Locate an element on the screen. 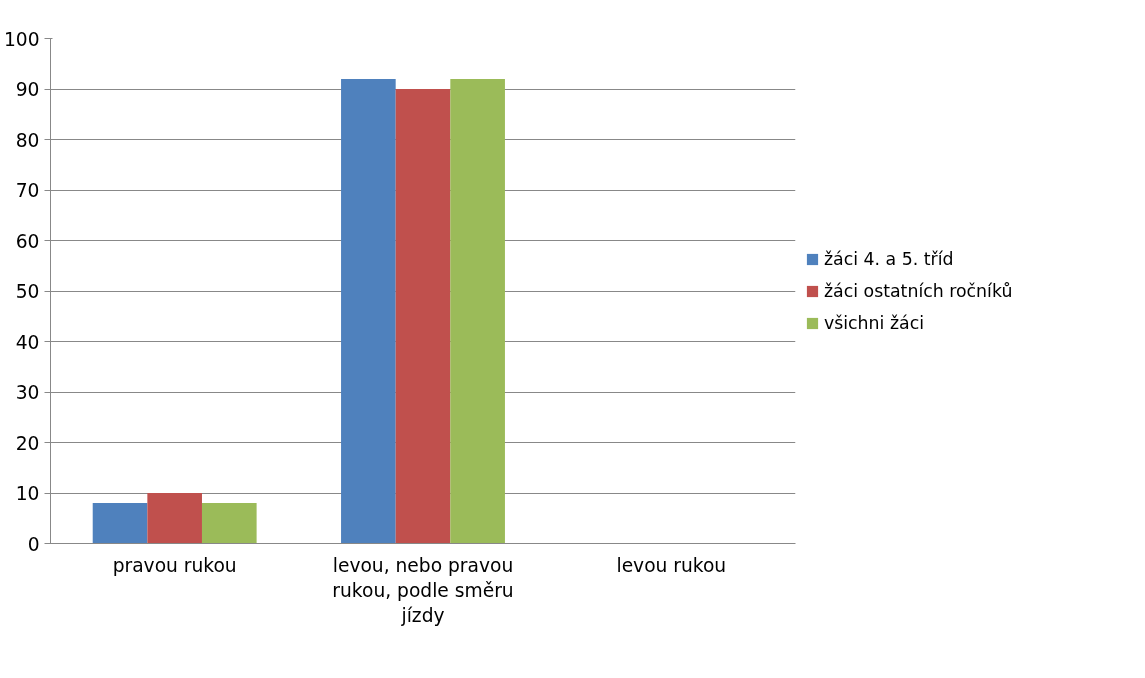 This screenshot has width=1145, height=678. y-tick-label: 40 is located at coordinates (27, 342).